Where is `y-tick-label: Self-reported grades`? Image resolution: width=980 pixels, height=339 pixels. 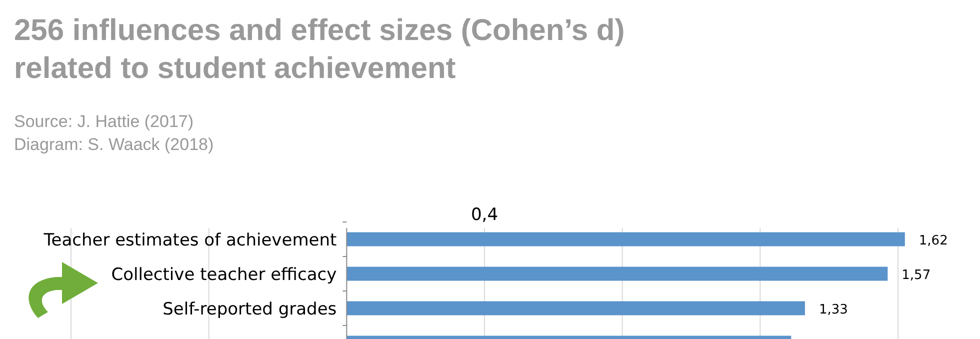 y-tick-label: Self-reported grades is located at coordinates (249, 309).